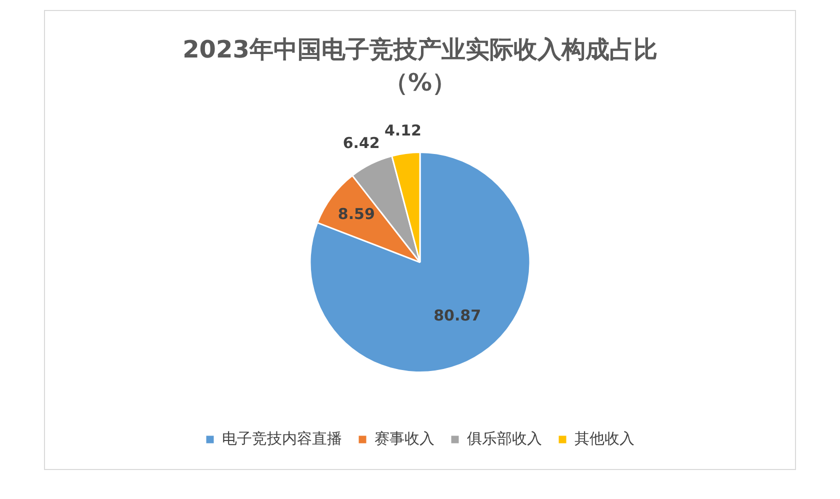 This screenshot has width=840, height=499. Describe the element at coordinates (404, 438) in the screenshot. I see `legend-label: 赛事收入` at that location.